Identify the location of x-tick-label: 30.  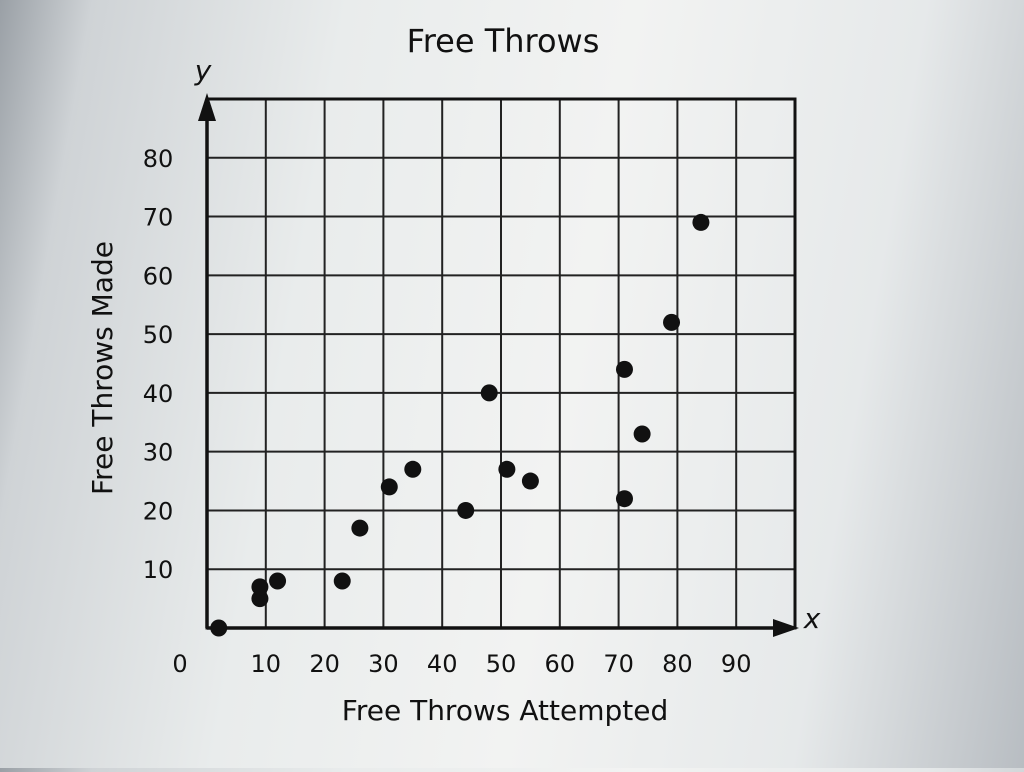
(383, 664).